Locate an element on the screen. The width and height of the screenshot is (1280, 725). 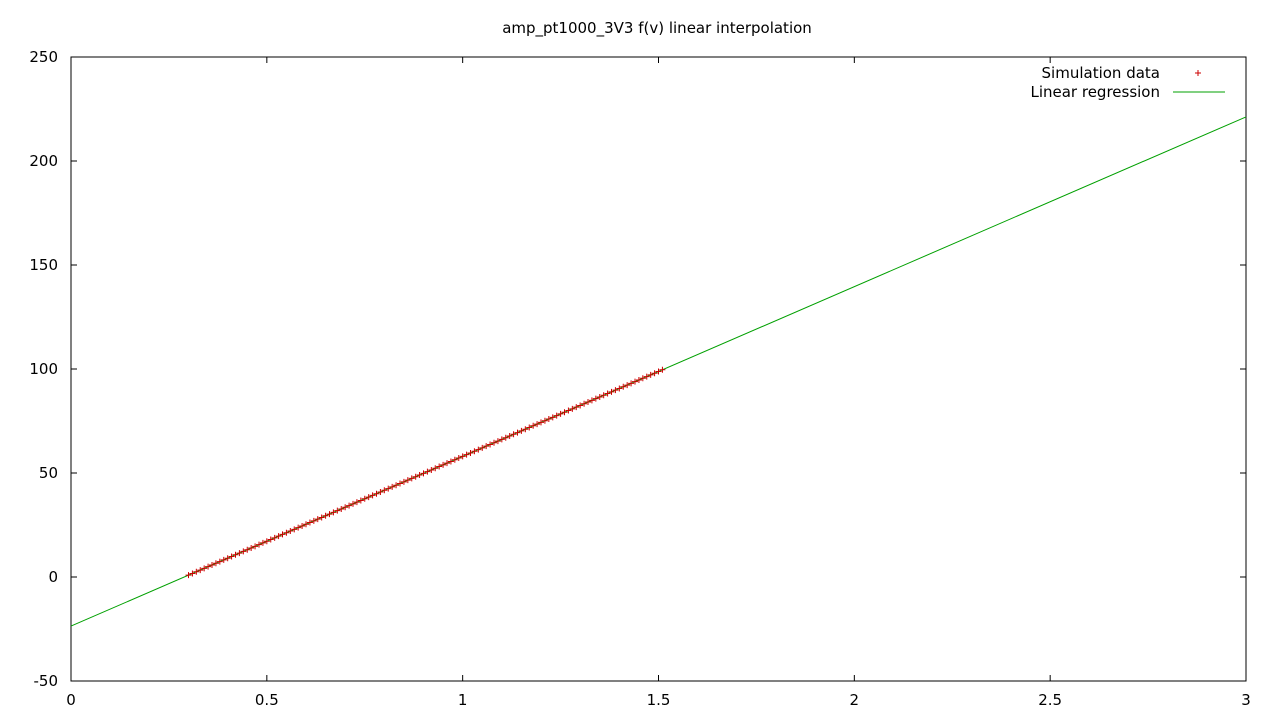
y-tick-label: 200 is located at coordinates (43, 161).